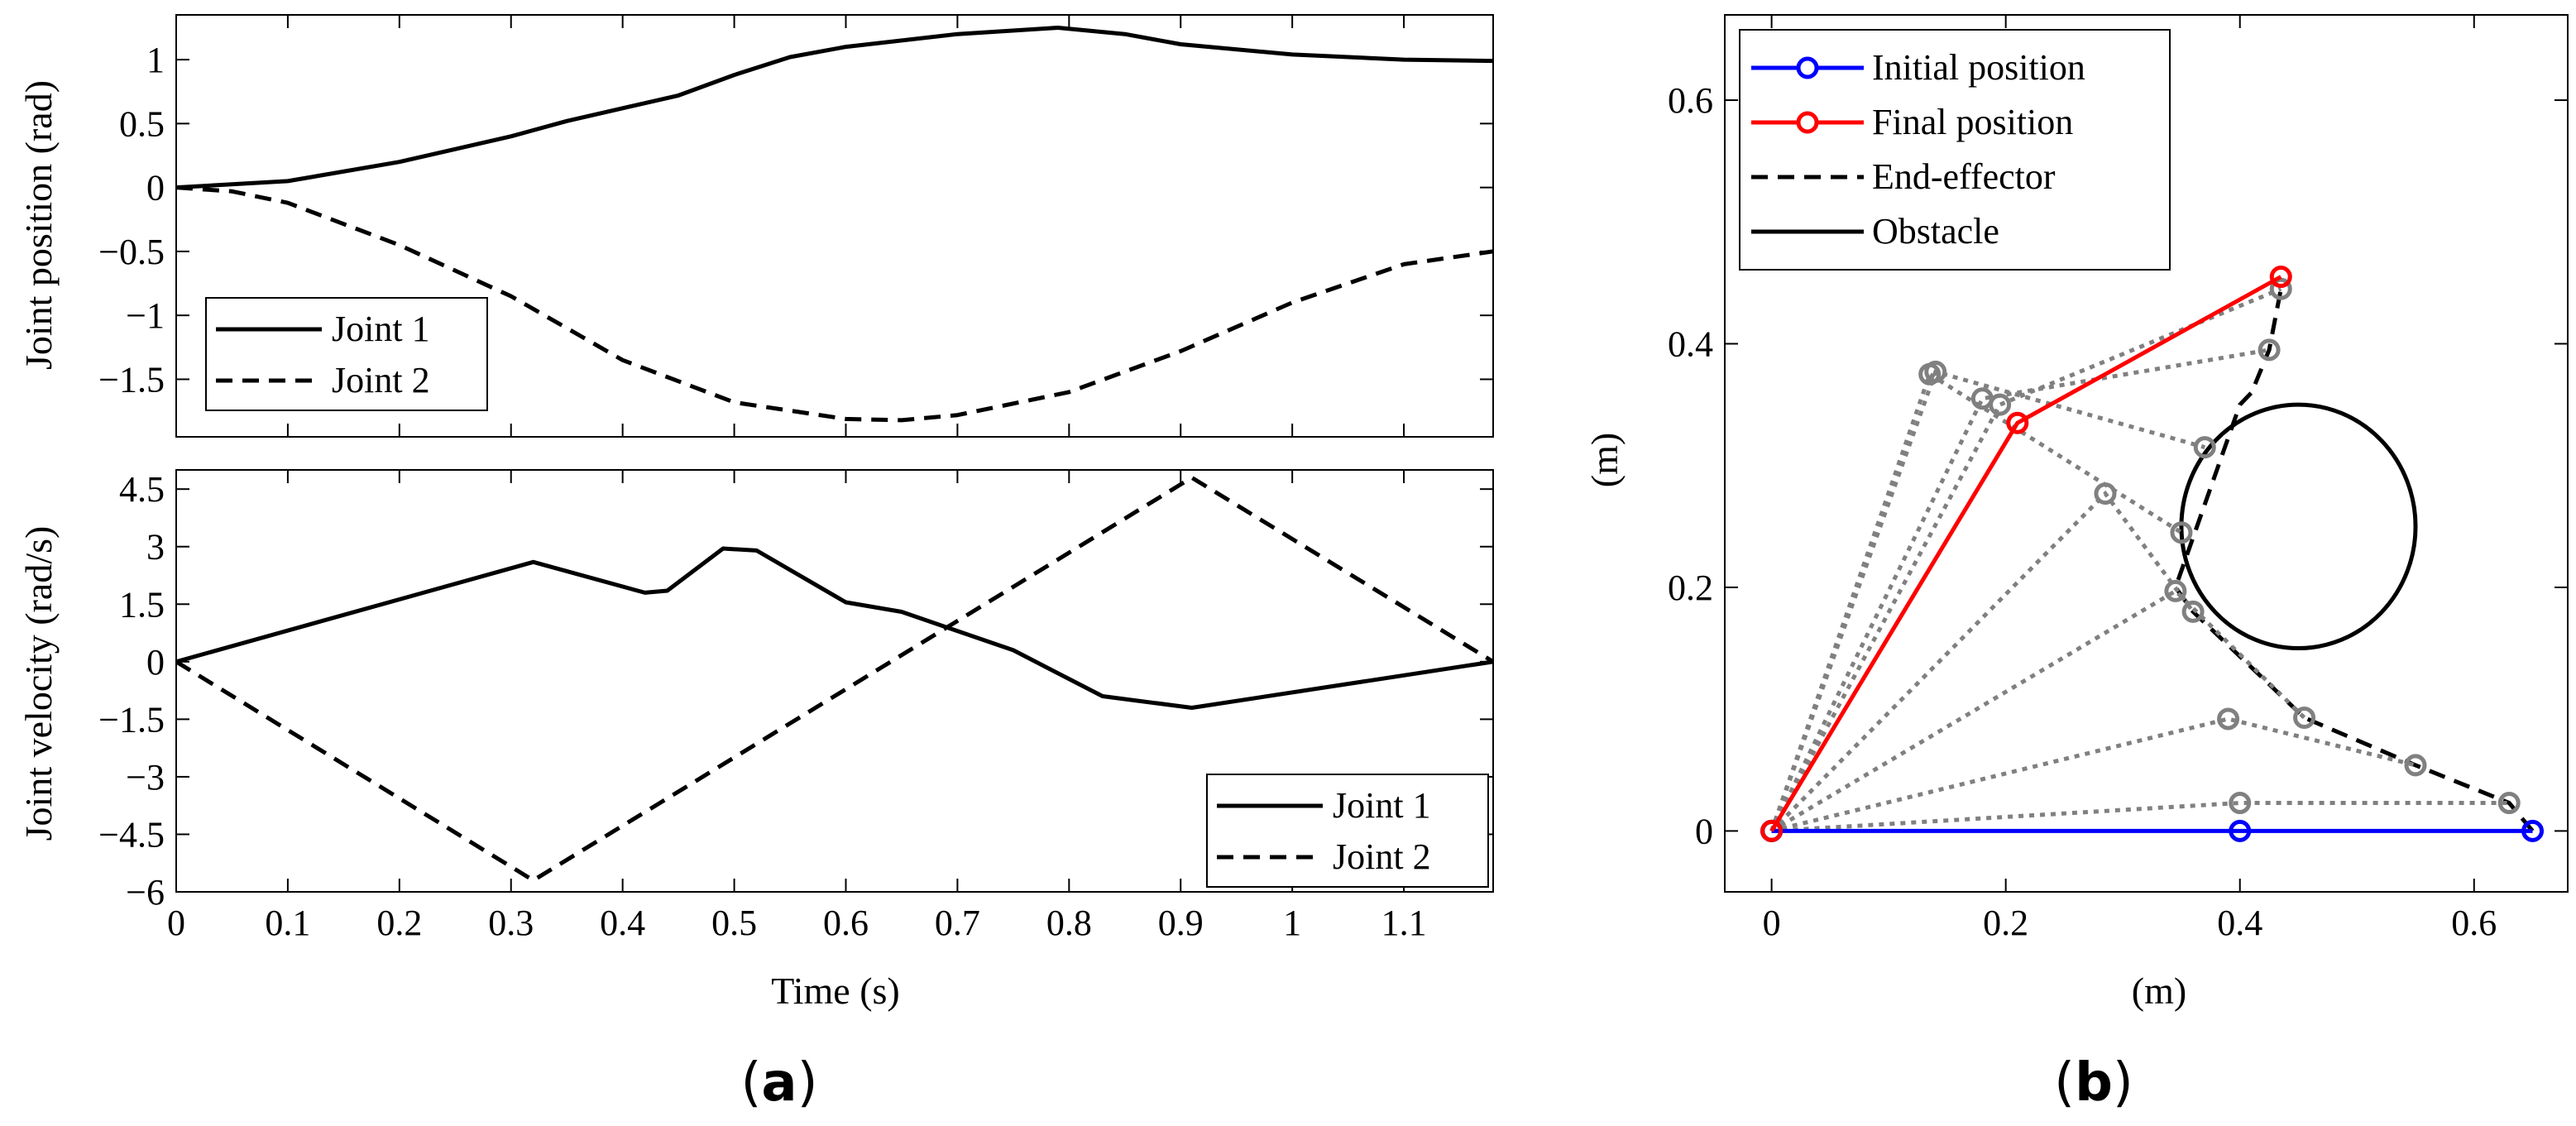 The image size is (2576, 1126). I want to click on a-bottom-xtick-label: 1.1, so click(1404, 923).